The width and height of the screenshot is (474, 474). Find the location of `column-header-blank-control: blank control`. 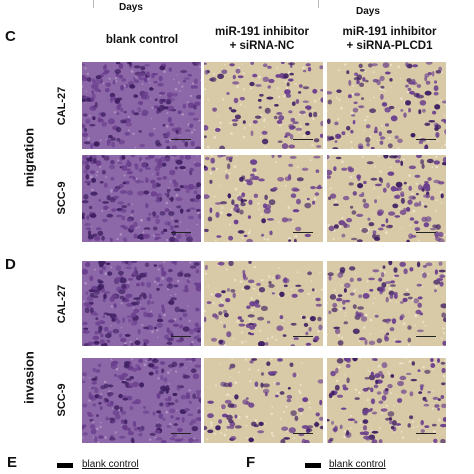

column-header-blank-control: blank control is located at coordinates (142, 40).